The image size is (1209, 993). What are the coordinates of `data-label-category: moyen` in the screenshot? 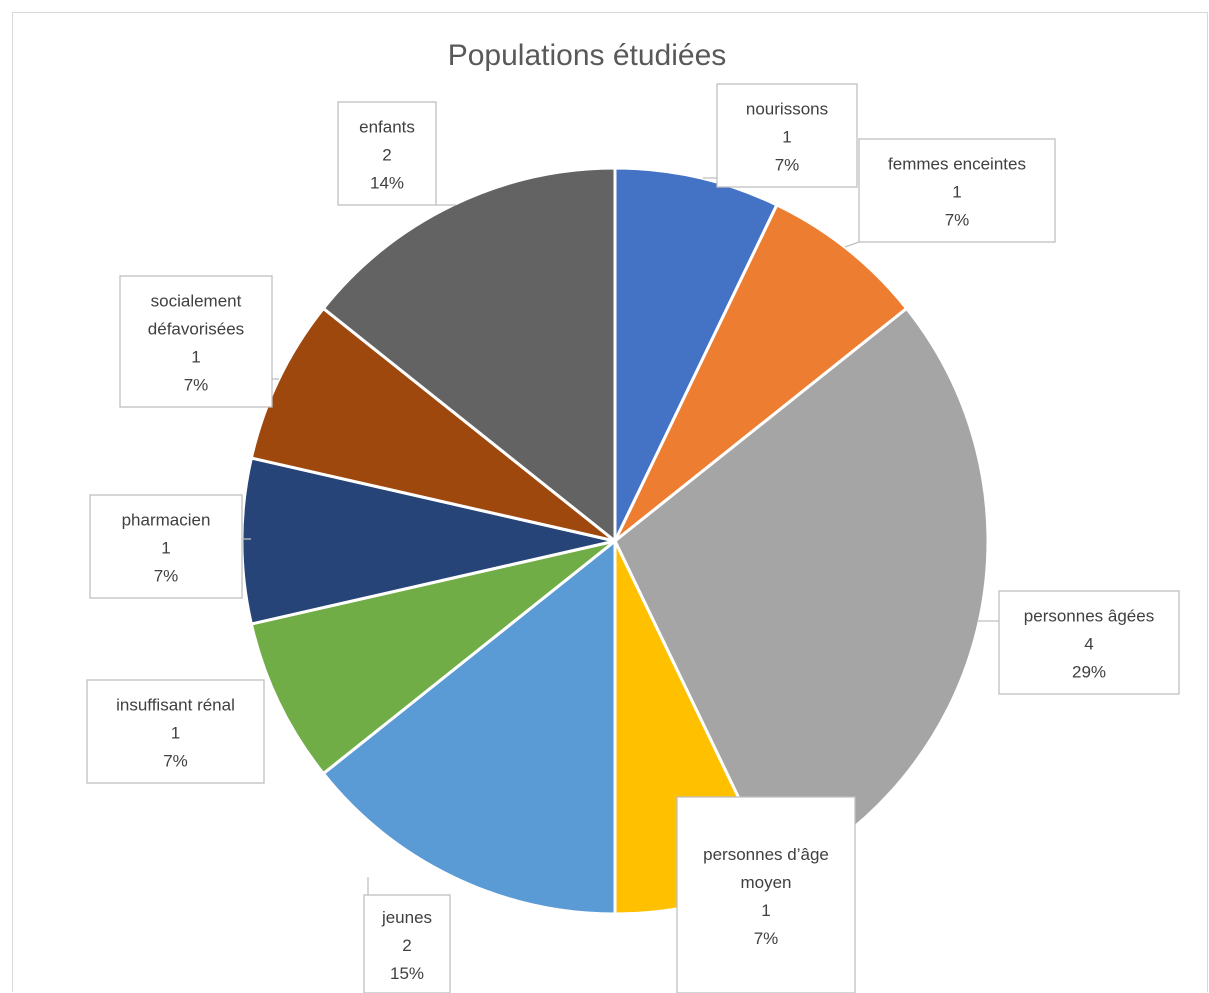 It's located at (765, 882).